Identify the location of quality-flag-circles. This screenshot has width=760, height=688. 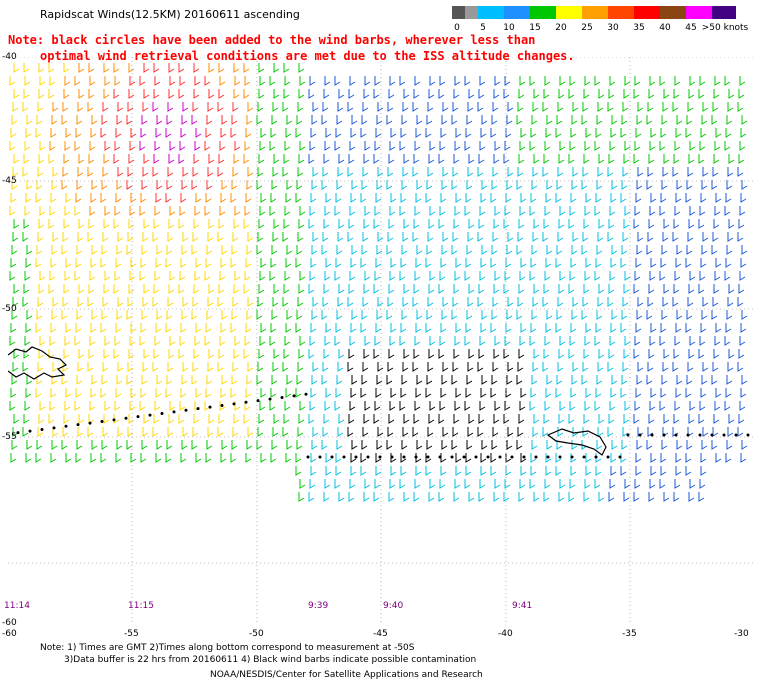
(383, 425).